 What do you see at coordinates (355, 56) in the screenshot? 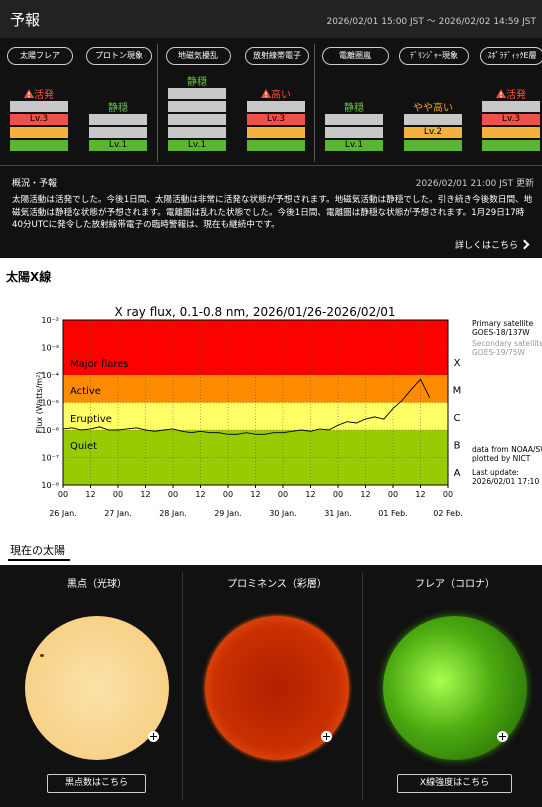
I see `category-pill: 電離圏嵐` at bounding box center [355, 56].